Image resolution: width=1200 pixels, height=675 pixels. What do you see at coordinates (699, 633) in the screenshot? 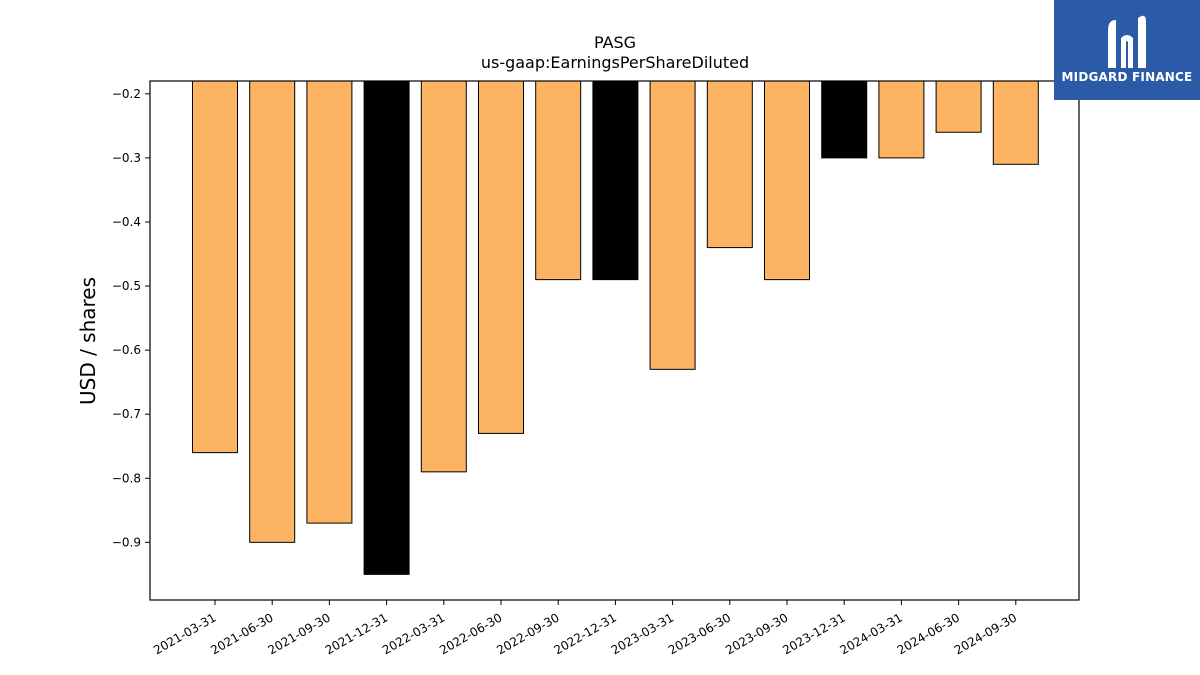
I see `x-tick-label: 2023-06-30` at bounding box center [699, 633].